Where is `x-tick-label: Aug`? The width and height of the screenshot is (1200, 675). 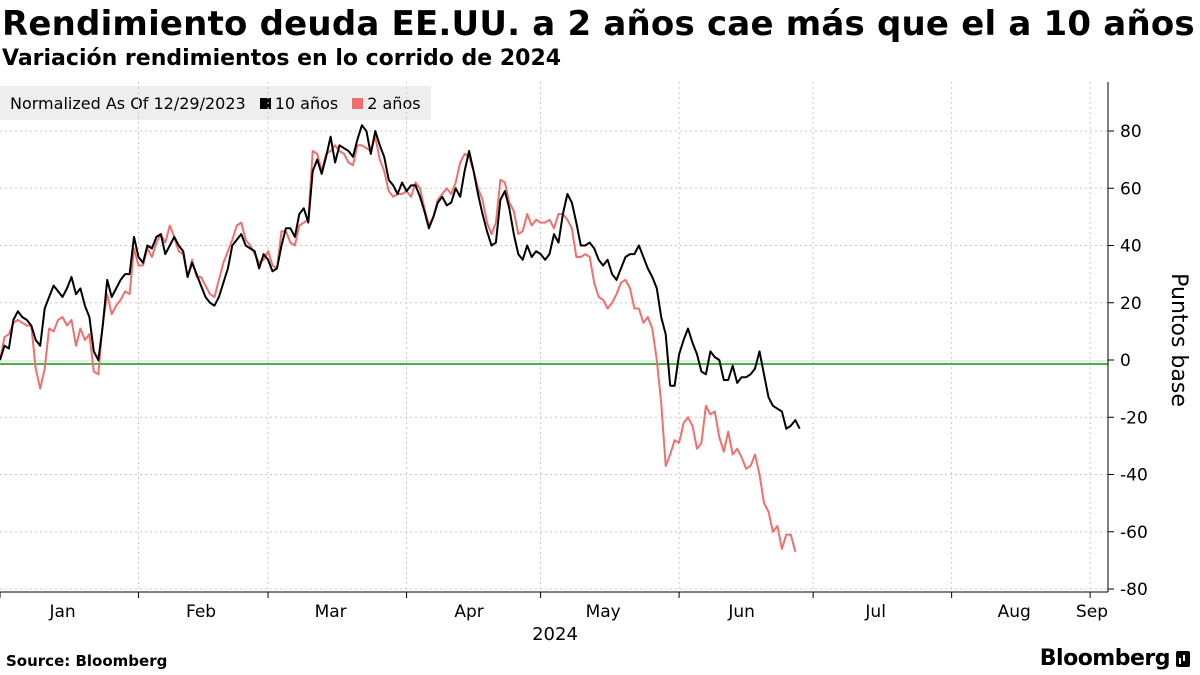 x-tick-label: Aug is located at coordinates (1014, 612).